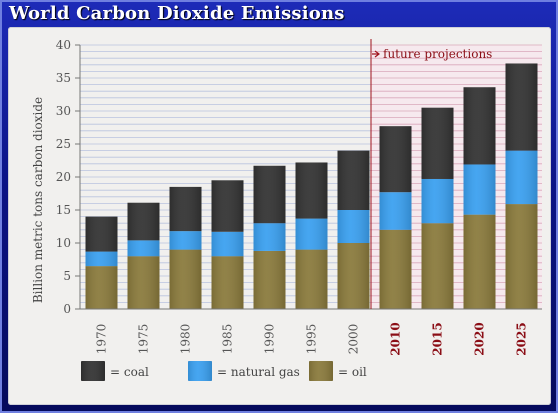  What do you see at coordinates (258, 372) in the screenshot?
I see `legend-label-gas: = natural gas` at bounding box center [258, 372].